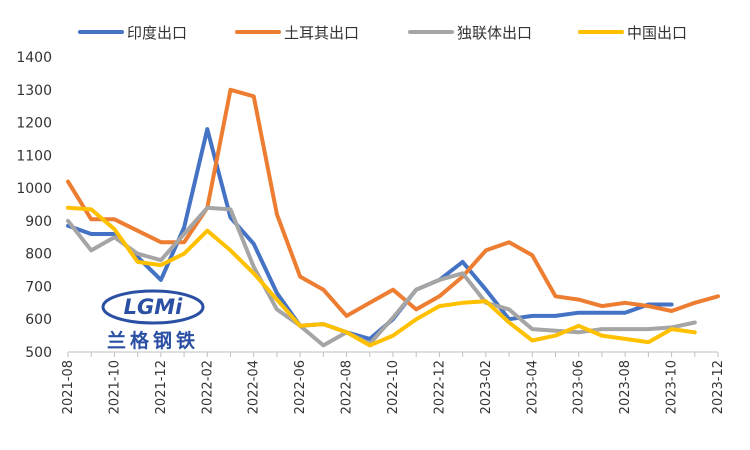  I want to click on y-tick-label: 1200, so click(34, 124).